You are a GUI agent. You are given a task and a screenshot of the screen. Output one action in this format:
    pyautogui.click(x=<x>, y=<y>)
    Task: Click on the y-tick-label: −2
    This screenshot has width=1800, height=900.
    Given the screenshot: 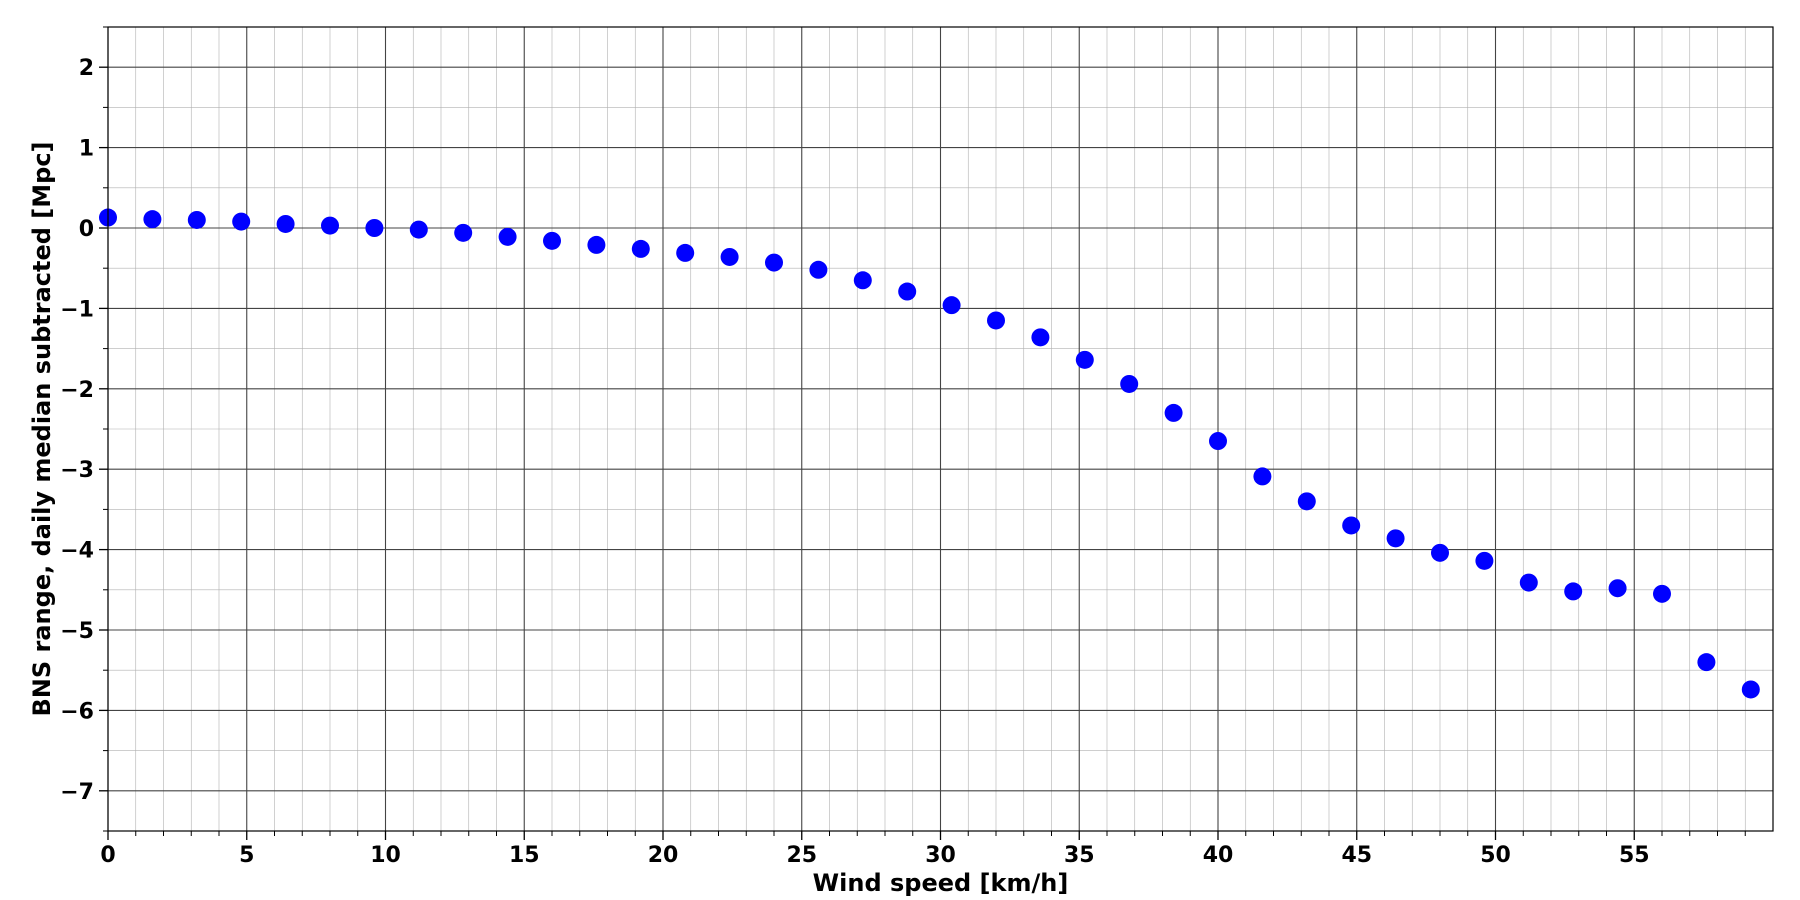 What is the action you would take?
    pyautogui.click(x=77, y=390)
    